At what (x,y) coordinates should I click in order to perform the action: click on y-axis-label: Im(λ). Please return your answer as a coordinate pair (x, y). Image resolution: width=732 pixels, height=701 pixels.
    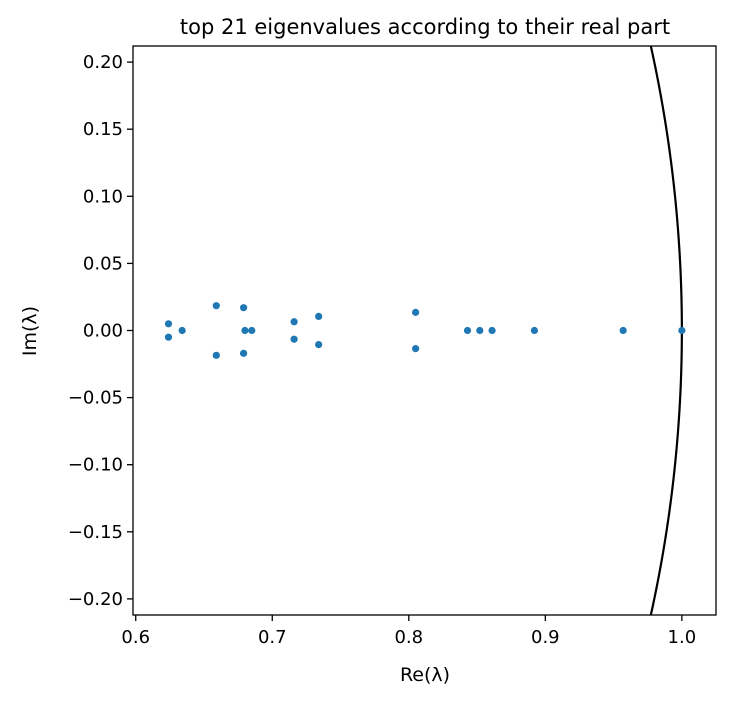
    Looking at the image, I should click on (30, 331).